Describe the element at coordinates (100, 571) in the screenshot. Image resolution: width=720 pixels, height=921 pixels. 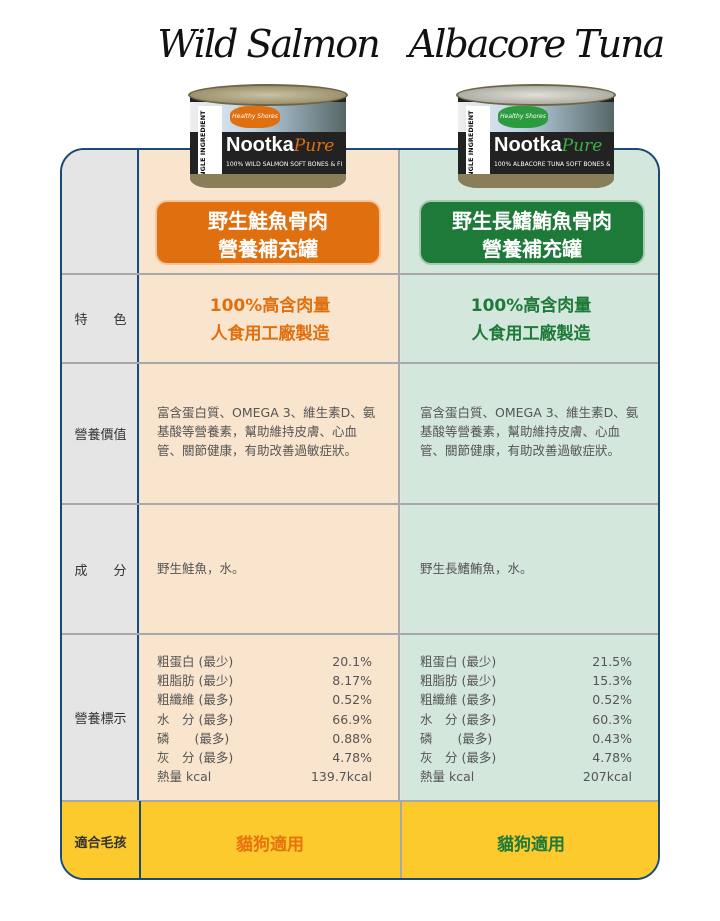
I see `row-label-ingredients: 成 分` at that location.